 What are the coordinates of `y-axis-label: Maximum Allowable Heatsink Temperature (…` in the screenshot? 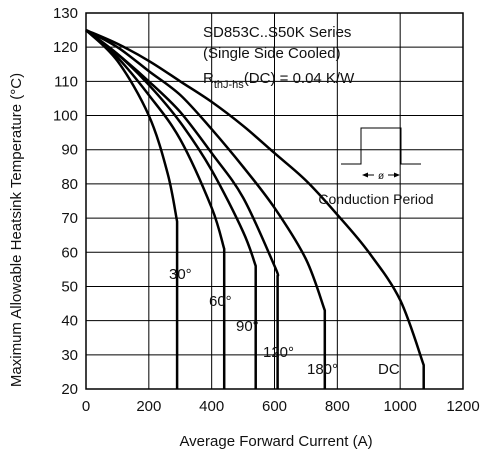 It's located at (16, 230).